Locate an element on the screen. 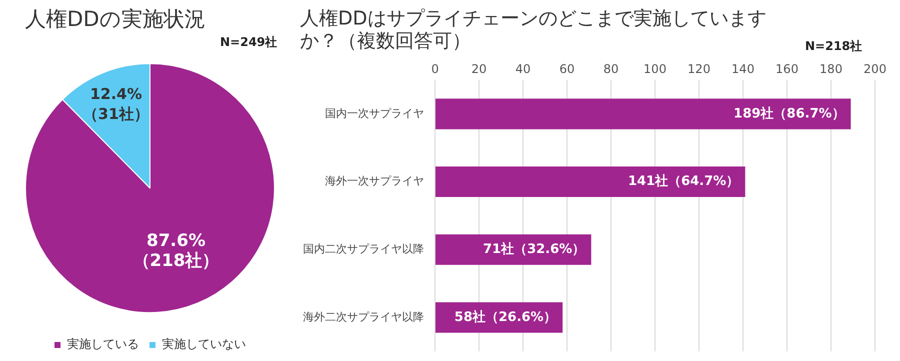  x-tick-label: 100 is located at coordinates (655, 69).